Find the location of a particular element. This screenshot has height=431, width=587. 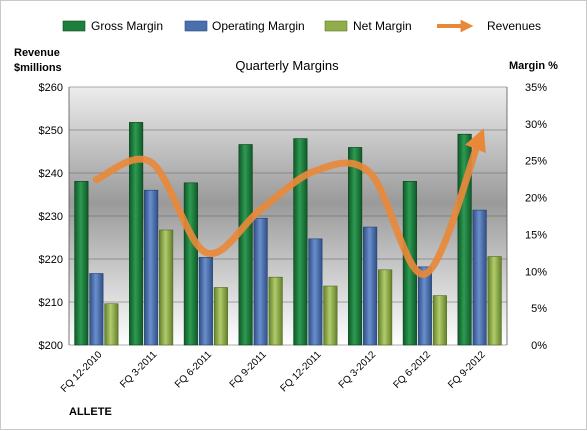

legend-swatch-gross-margin is located at coordinates (74, 26).